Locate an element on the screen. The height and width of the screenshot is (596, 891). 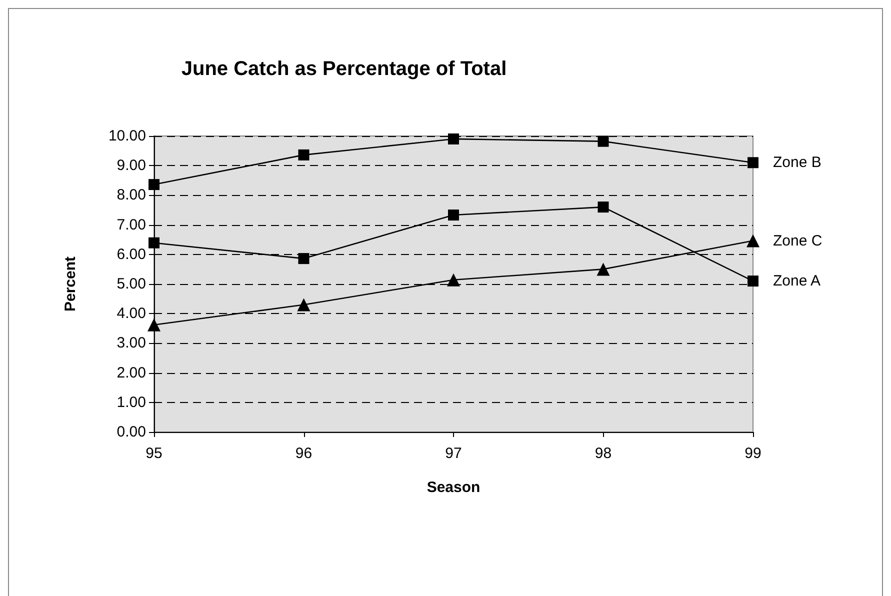
y-tick-label: 0.00 is located at coordinates (131, 432).